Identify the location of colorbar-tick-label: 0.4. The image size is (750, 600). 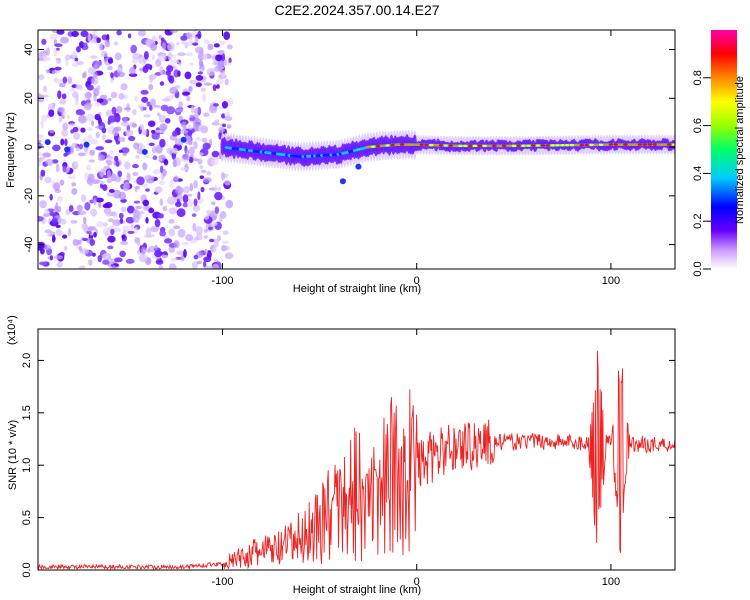
(698, 173).